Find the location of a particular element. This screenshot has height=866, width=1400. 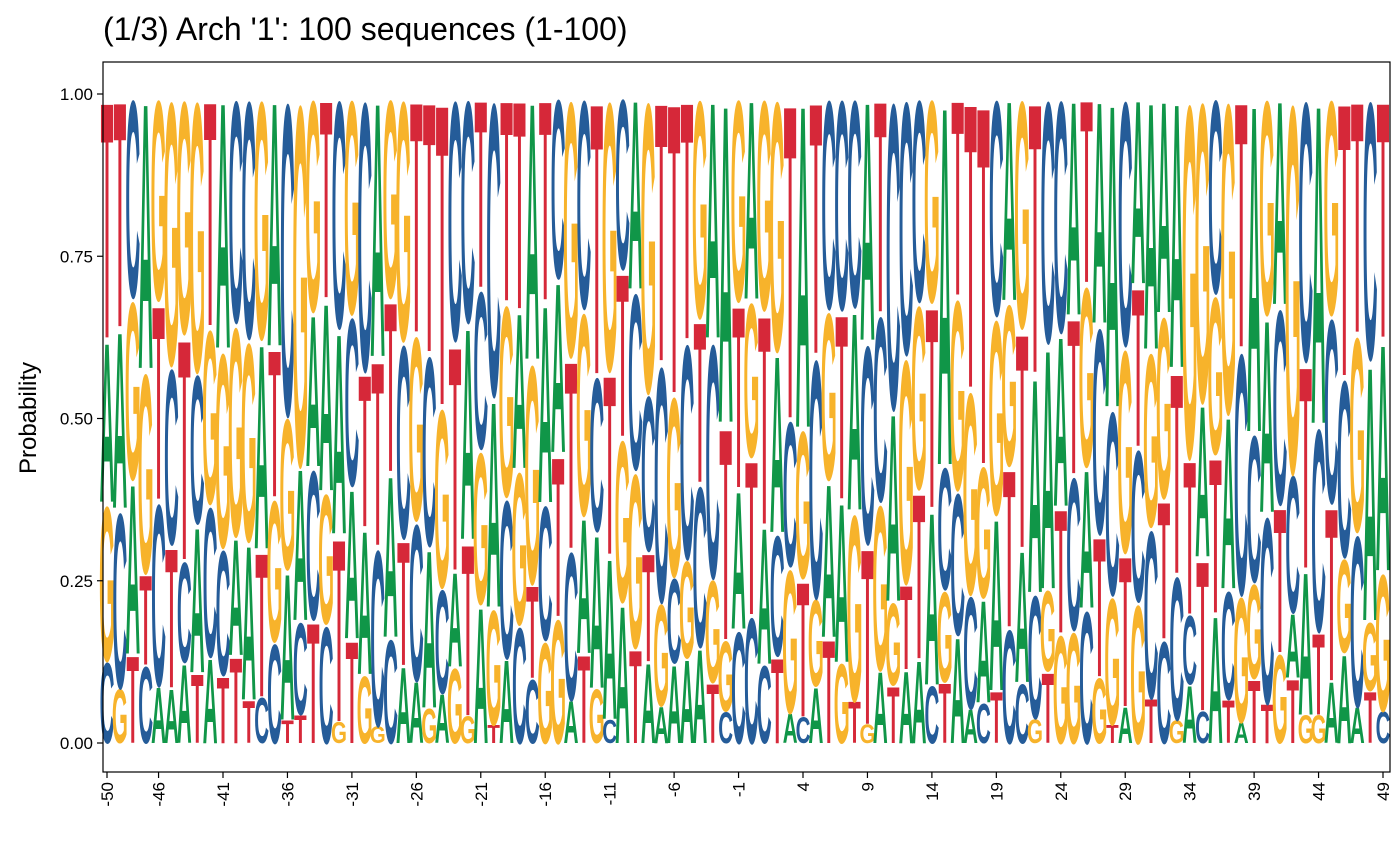

y-tick-label: 0.75 is located at coordinates (76, 256).